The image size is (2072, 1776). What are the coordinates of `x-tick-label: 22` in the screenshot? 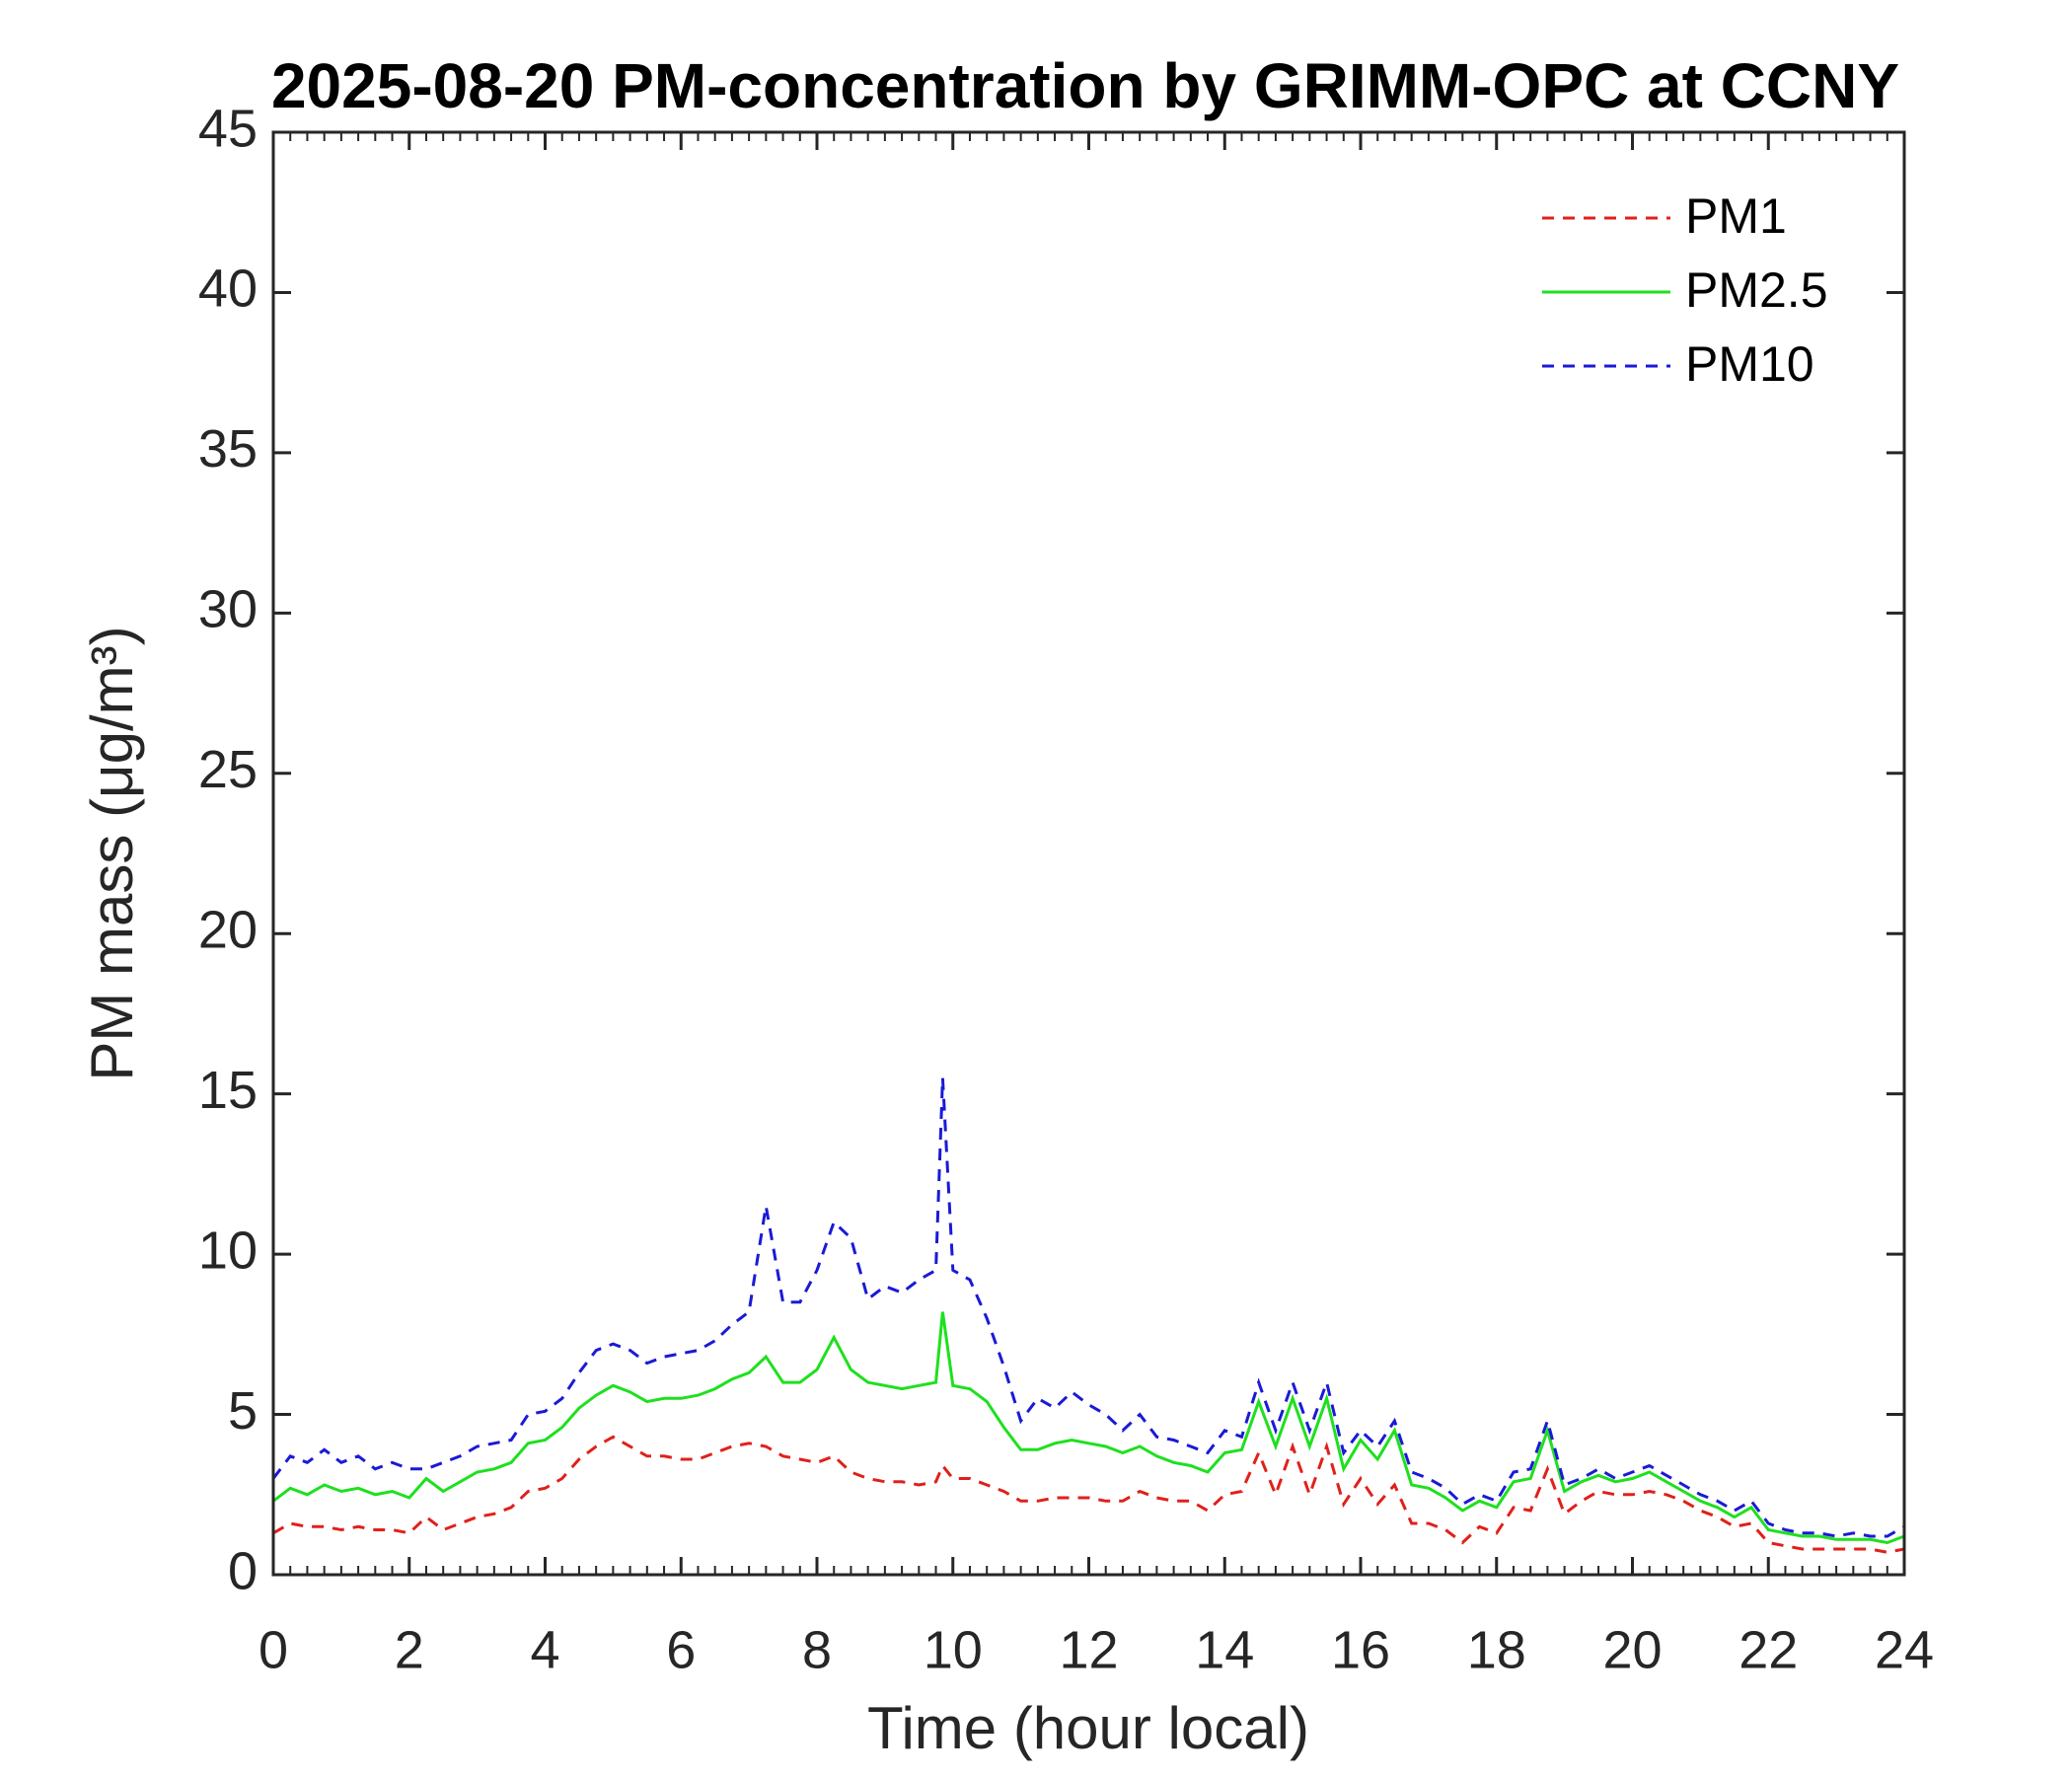 It's located at (1769, 1650).